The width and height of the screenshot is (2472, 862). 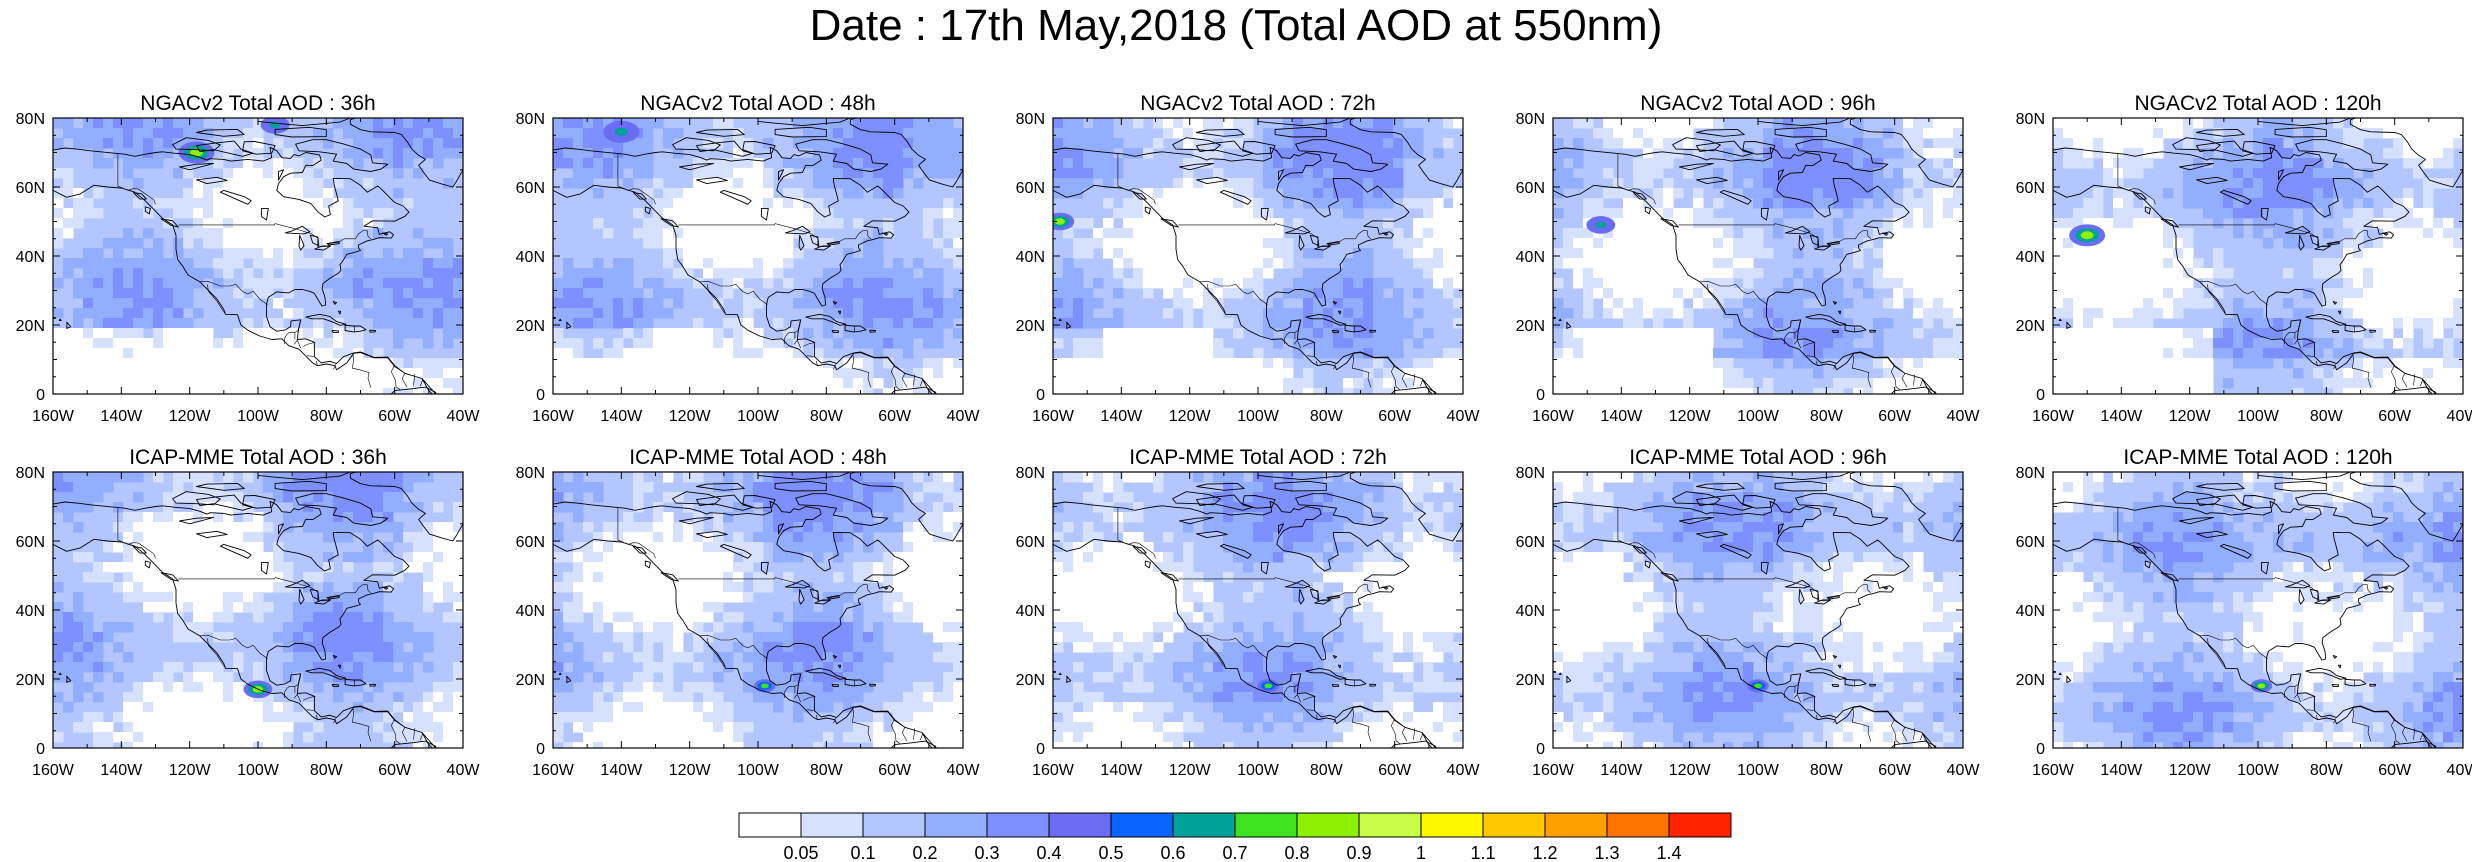 What do you see at coordinates (1758, 457) in the screenshot?
I see `panel-title: ICAP-MME Total AOD : 96h` at bounding box center [1758, 457].